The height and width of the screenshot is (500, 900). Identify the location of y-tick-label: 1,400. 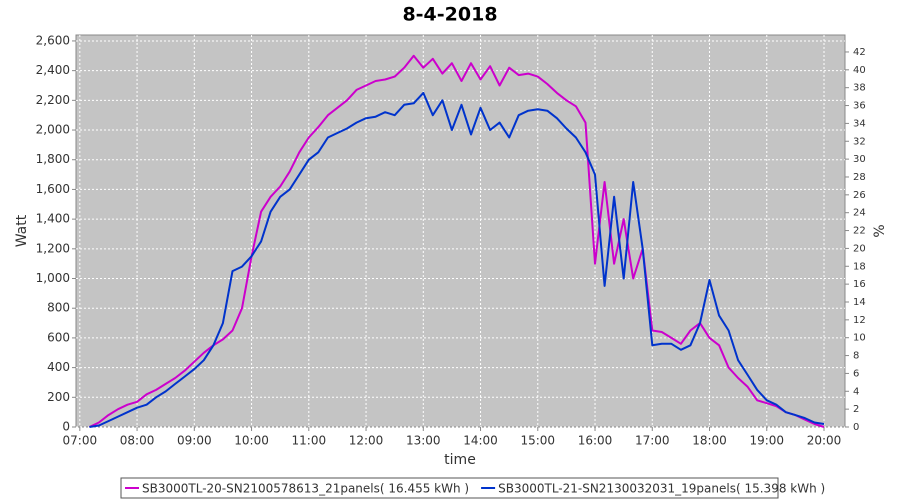
(53, 219).